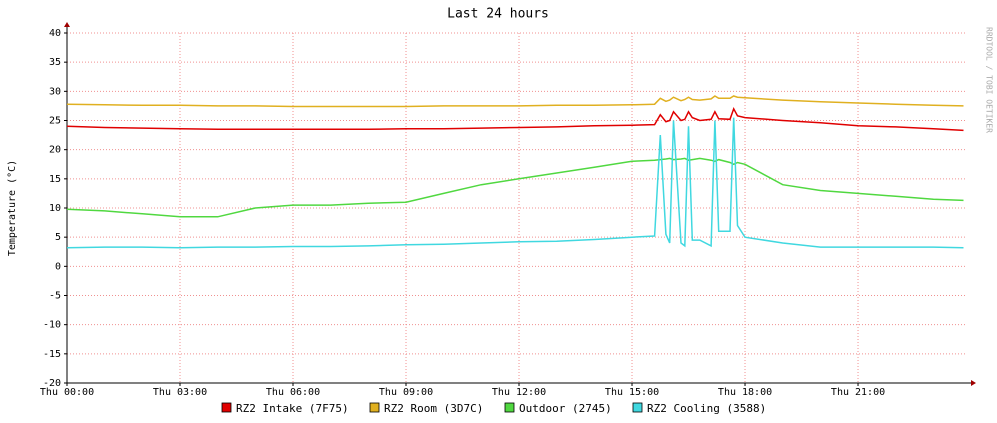 This screenshot has height=423, width=997. I want to click on x-tick-label: Thu 18:00, so click(745, 392).